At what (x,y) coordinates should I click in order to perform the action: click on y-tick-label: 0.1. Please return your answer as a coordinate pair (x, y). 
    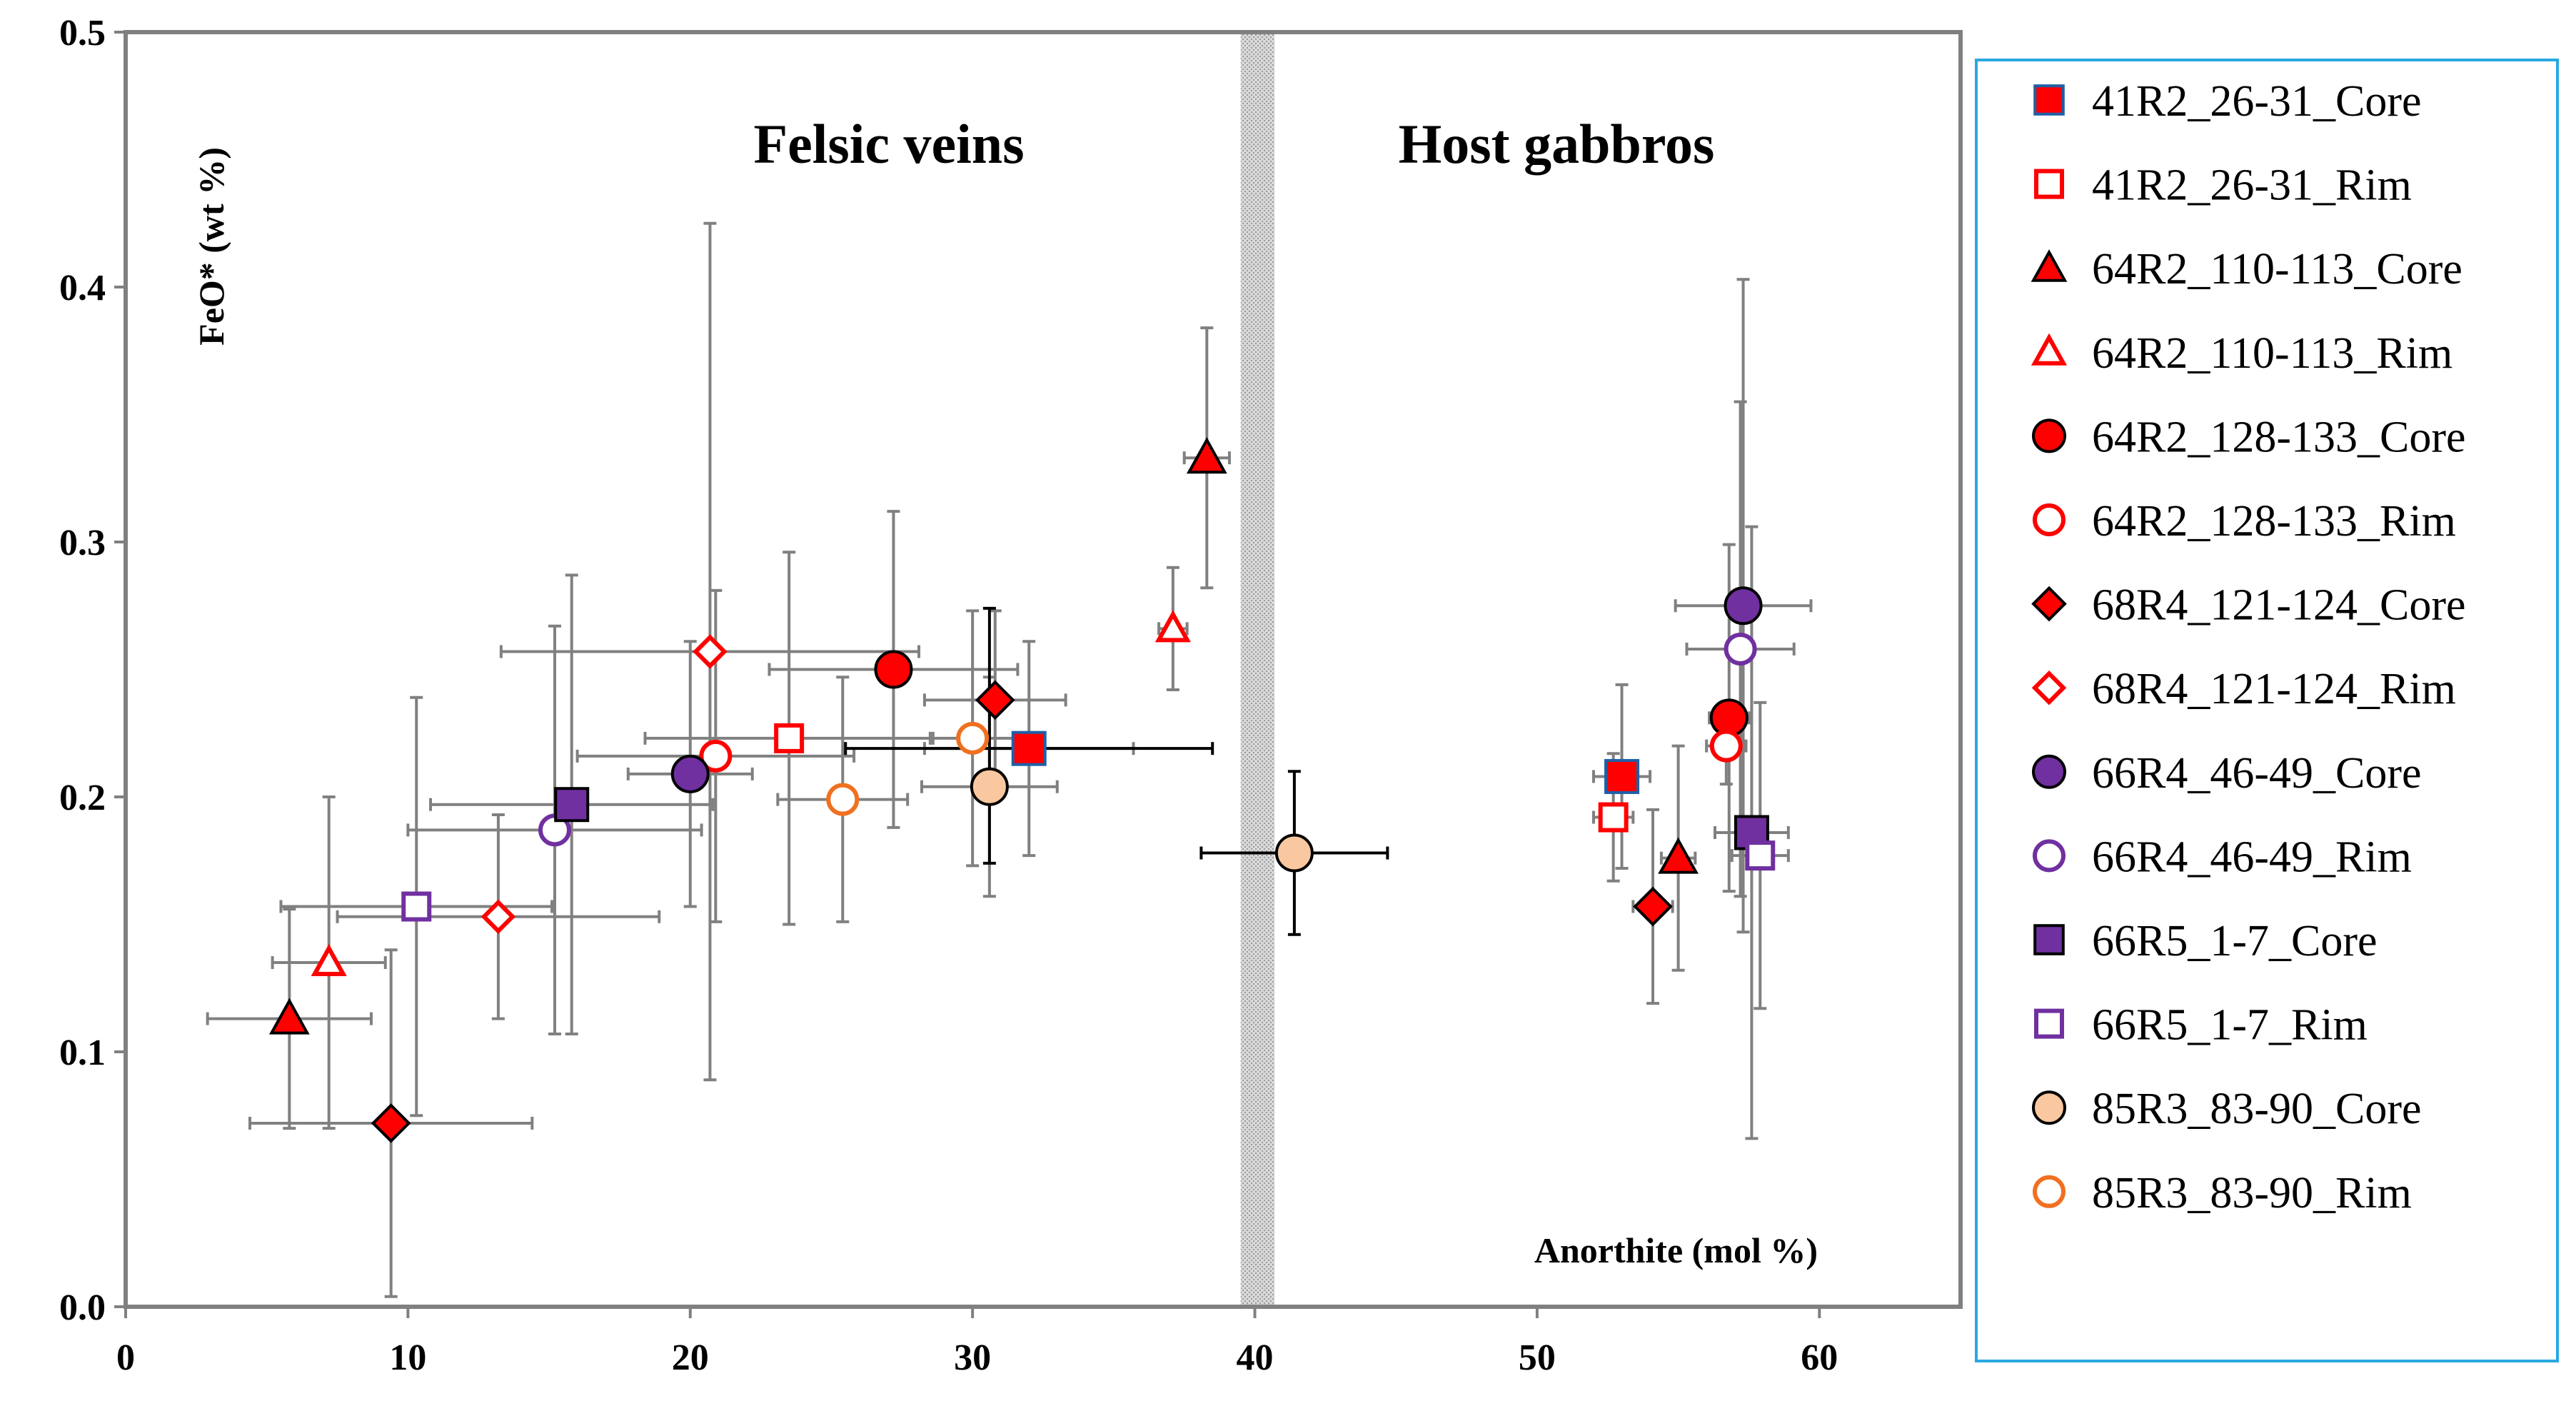
    Looking at the image, I should click on (82, 1053).